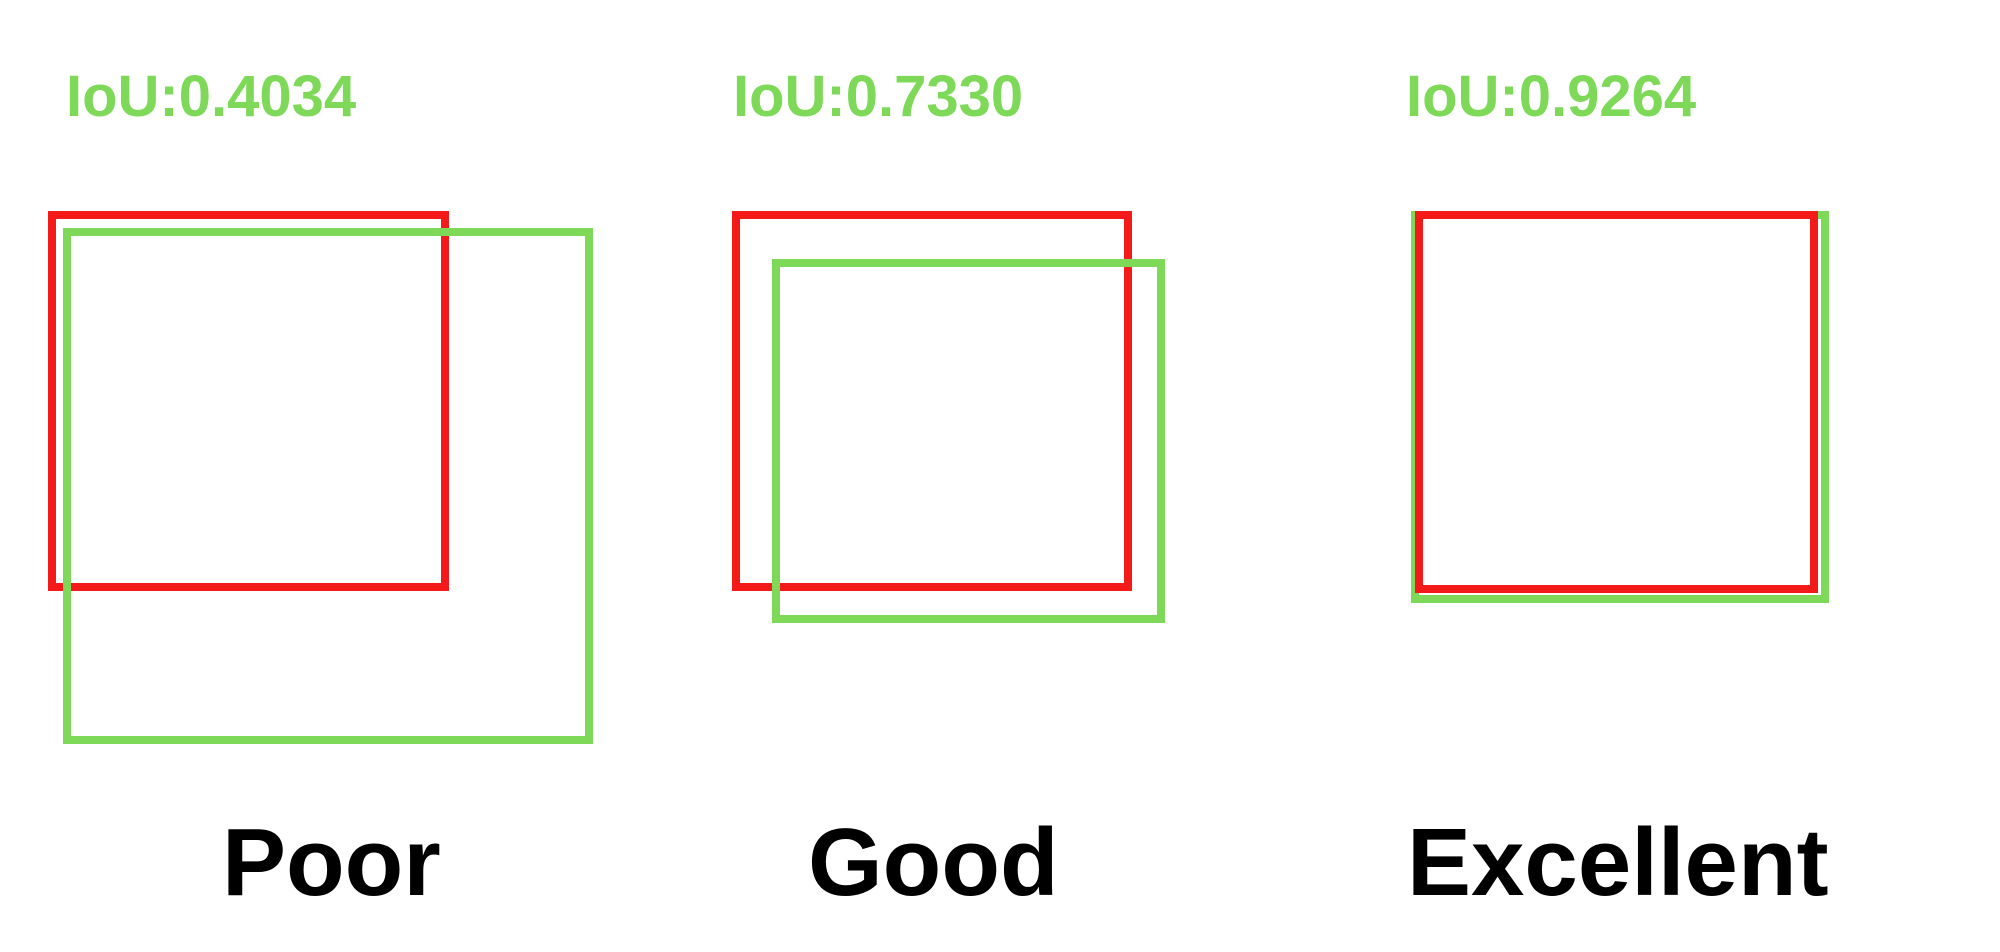  Describe the element at coordinates (878, 96) in the screenshot. I see `iou-score-good: IoU:0.7330` at that location.